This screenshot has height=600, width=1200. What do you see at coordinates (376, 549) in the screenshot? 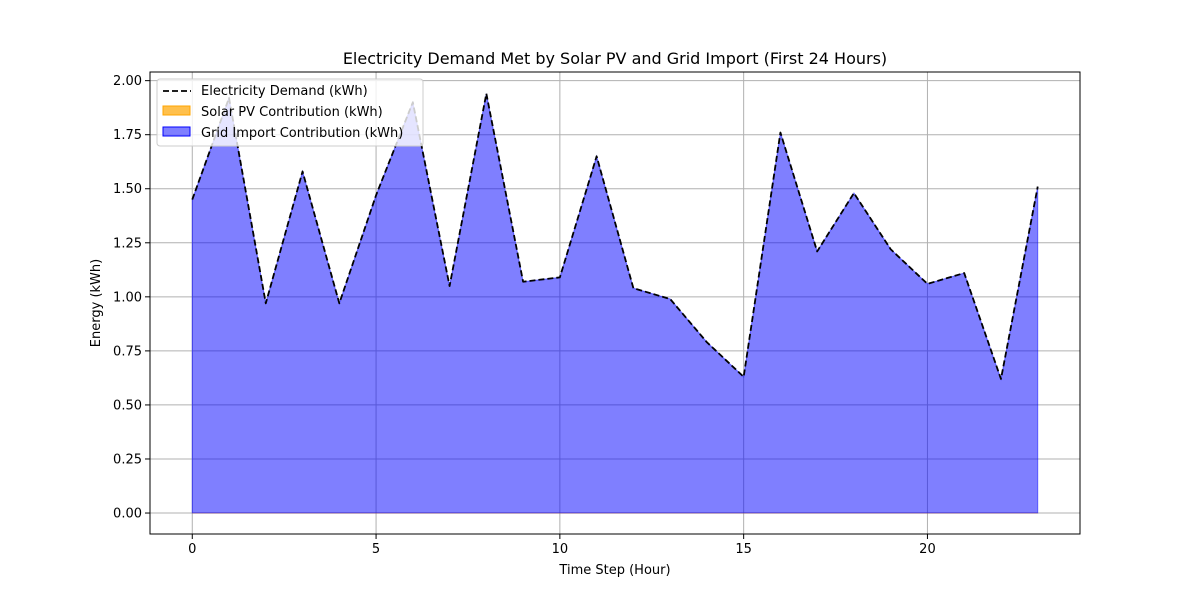
I see `x-tick-label: 5` at bounding box center [376, 549].